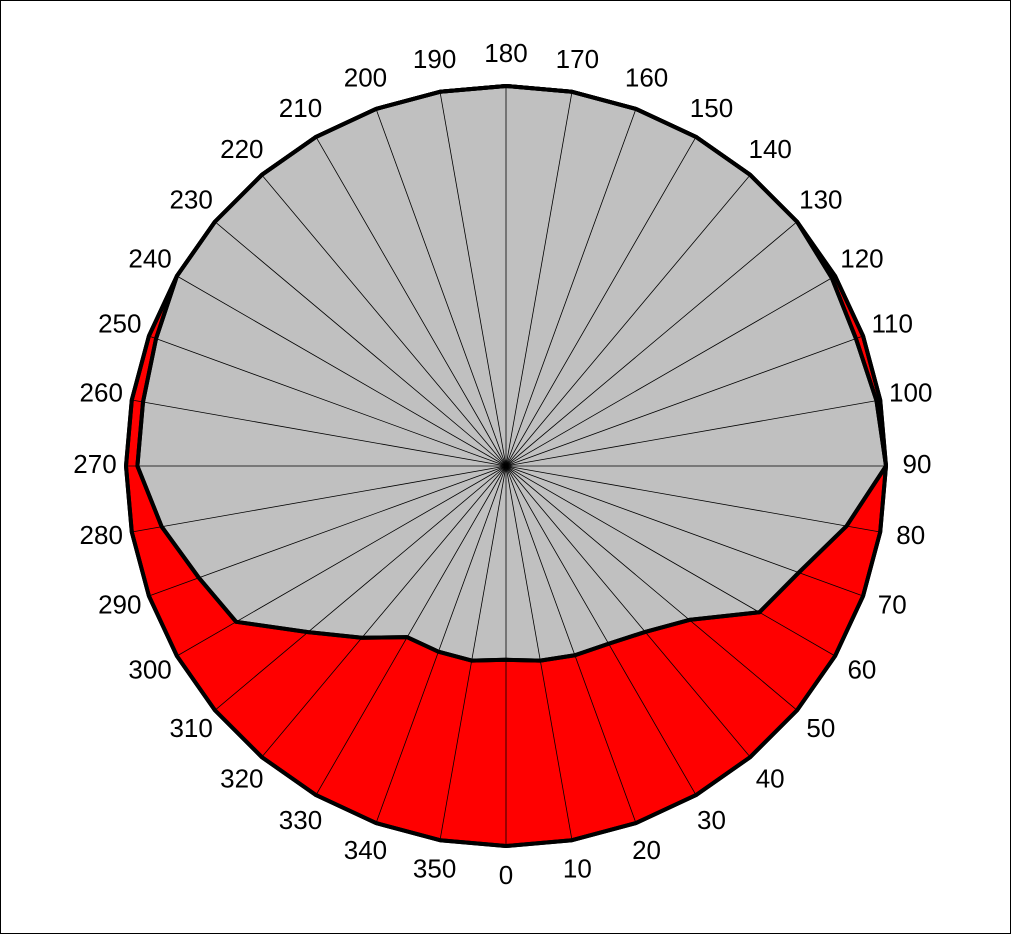 The image size is (1011, 934). Describe the element at coordinates (300, 820) in the screenshot. I see `angle-label: 330` at that location.